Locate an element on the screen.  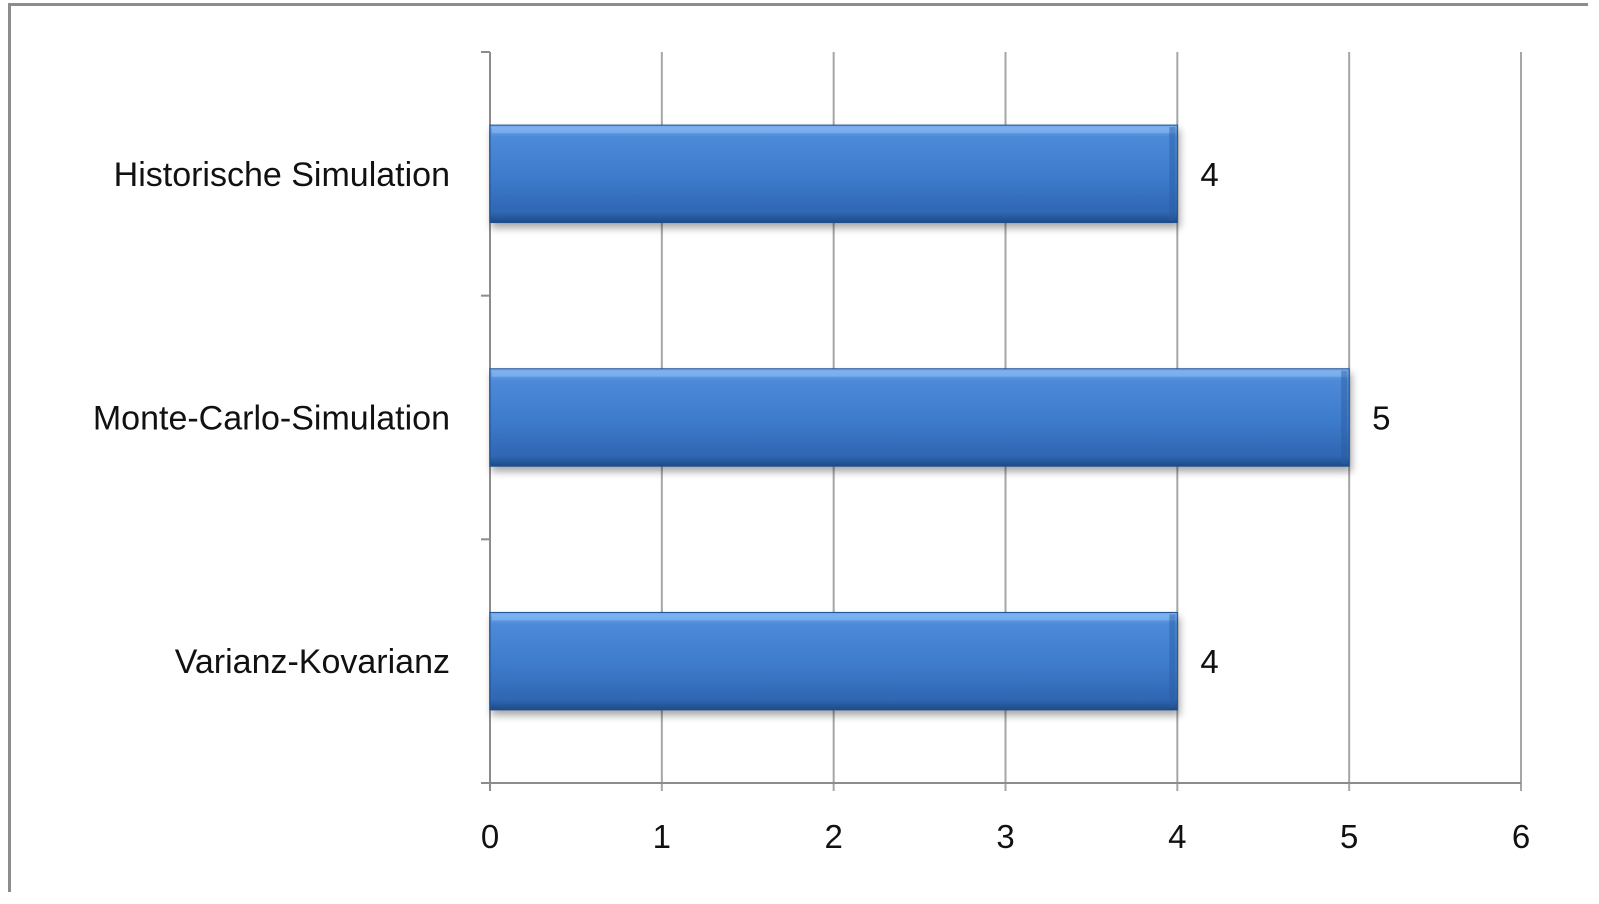
x-tick-label: 5 is located at coordinates (1349, 836).